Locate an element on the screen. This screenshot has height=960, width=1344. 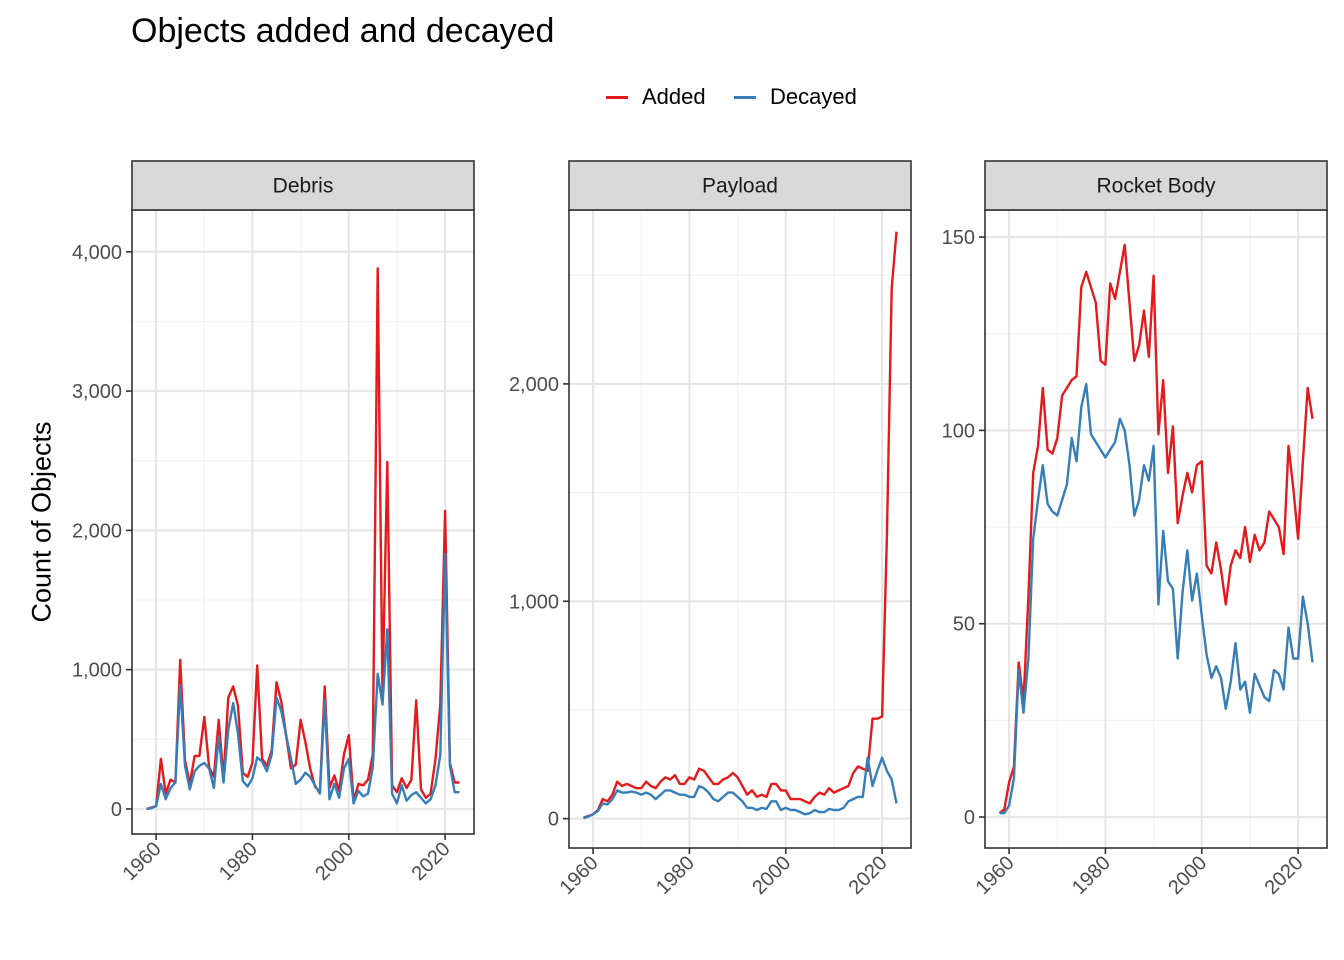
y-tick-label: 4,000 is located at coordinates (97, 253).